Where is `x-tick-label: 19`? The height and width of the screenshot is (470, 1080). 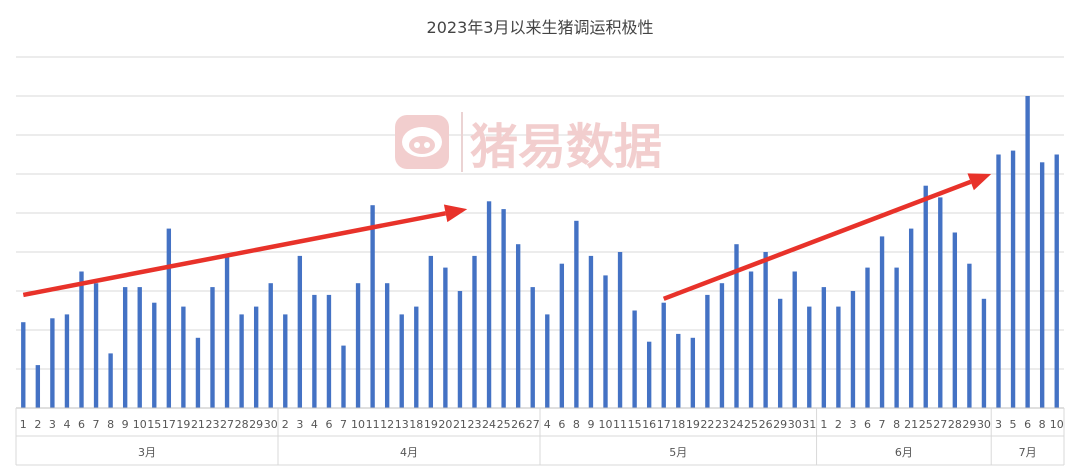
x-tick-label: 19 is located at coordinates (431, 424).